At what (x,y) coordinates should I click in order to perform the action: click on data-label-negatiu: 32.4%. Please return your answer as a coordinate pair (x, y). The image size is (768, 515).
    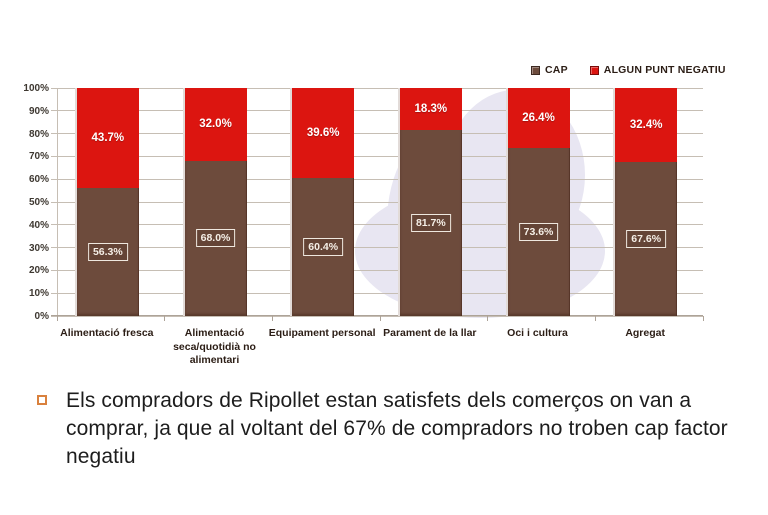
    Looking at the image, I should click on (646, 124).